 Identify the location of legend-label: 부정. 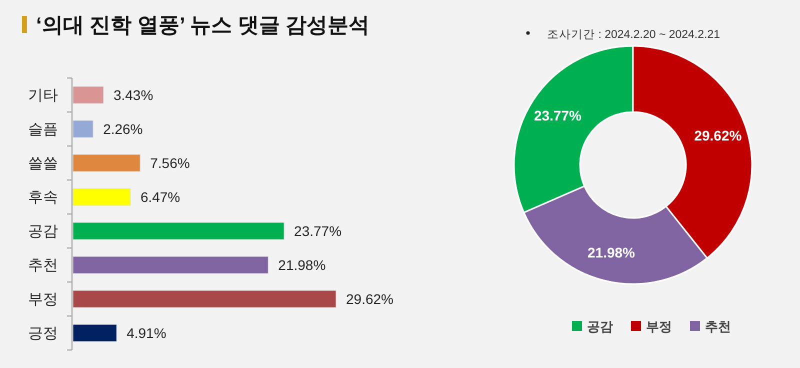
(659, 326).